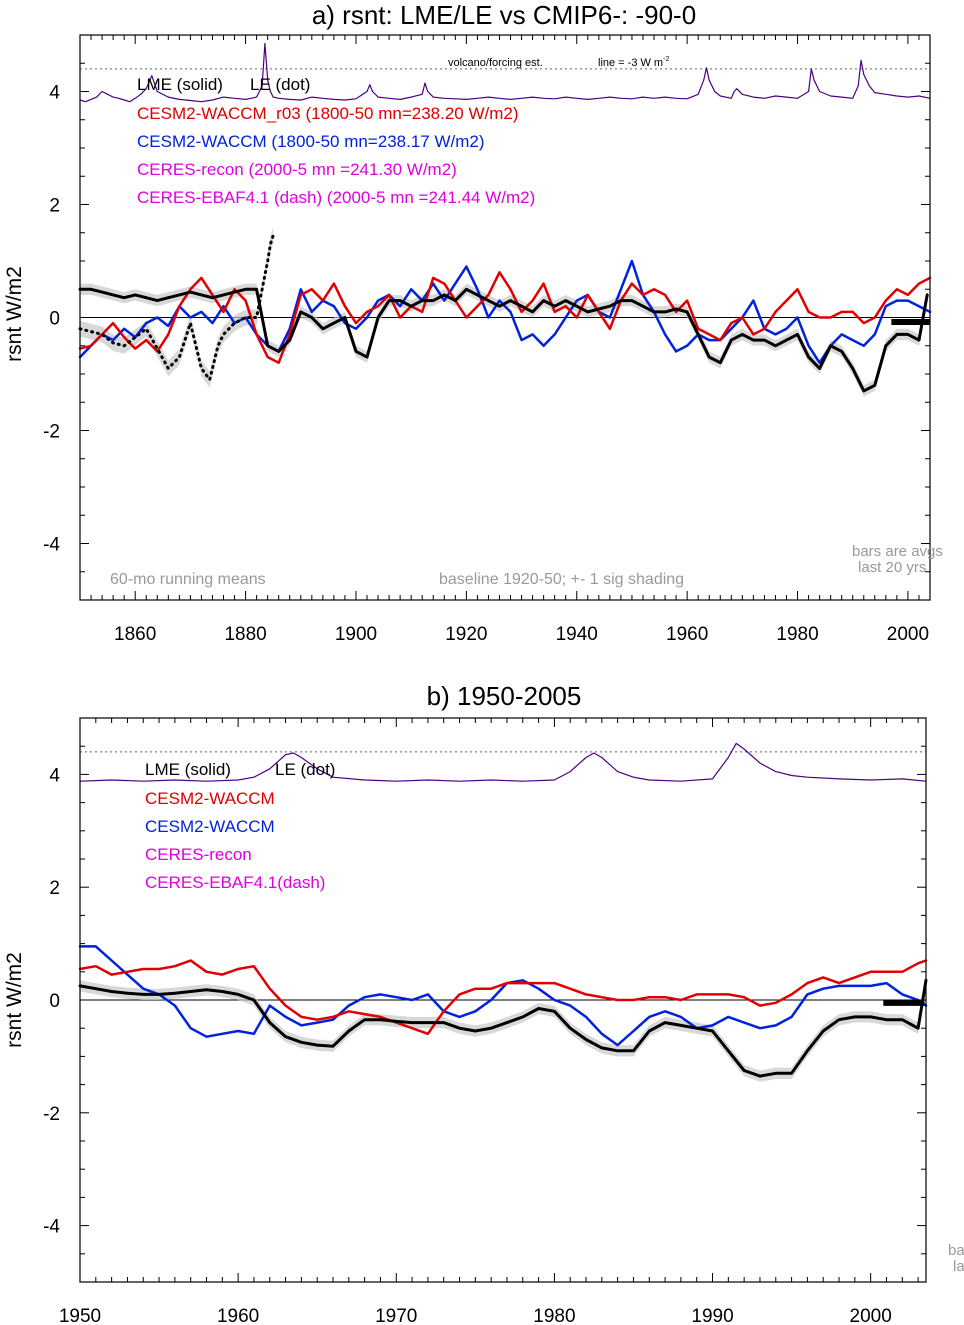 The height and width of the screenshot is (1325, 964). What do you see at coordinates (280, 84) in the screenshot?
I see `legend-le: LE (dot)` at bounding box center [280, 84].